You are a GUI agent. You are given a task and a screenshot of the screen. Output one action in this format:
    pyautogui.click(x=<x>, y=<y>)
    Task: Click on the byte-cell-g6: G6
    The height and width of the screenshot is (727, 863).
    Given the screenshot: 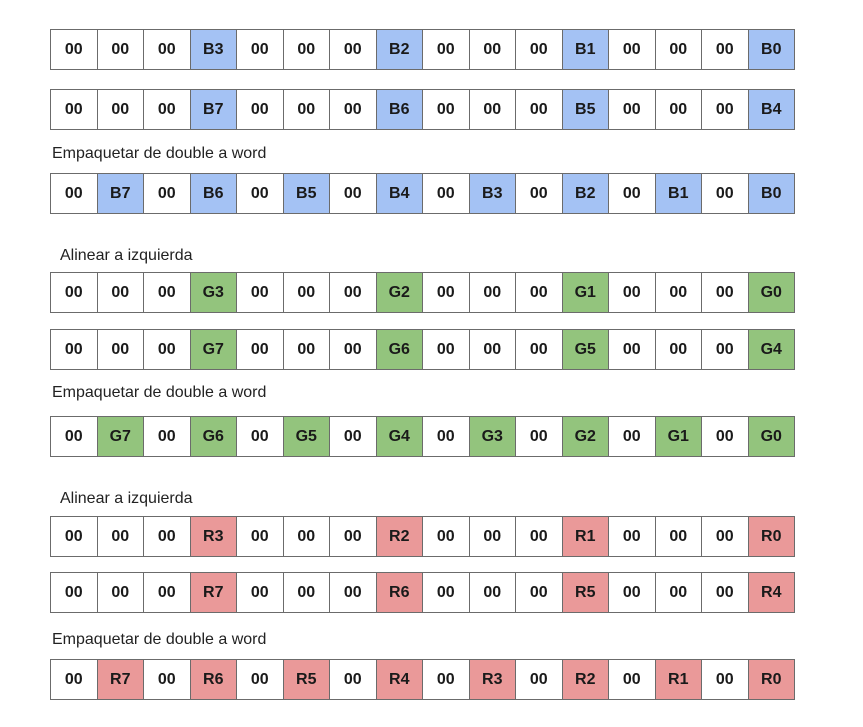 What is the action you would take?
    pyautogui.click(x=213, y=436)
    